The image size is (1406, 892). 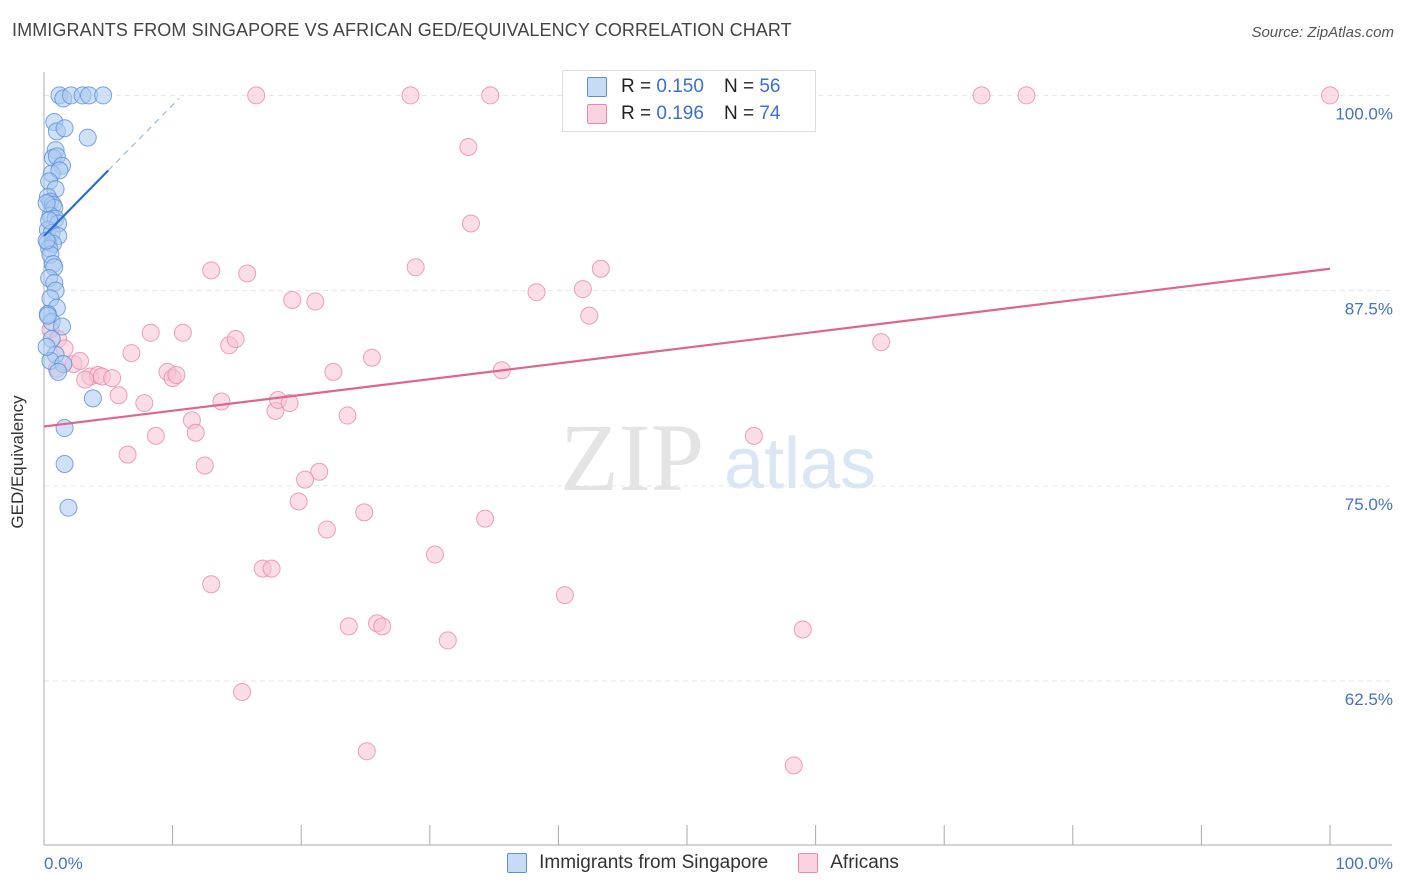 What do you see at coordinates (739, 86) in the screenshot?
I see `legend-n-label: N =` at bounding box center [739, 86].